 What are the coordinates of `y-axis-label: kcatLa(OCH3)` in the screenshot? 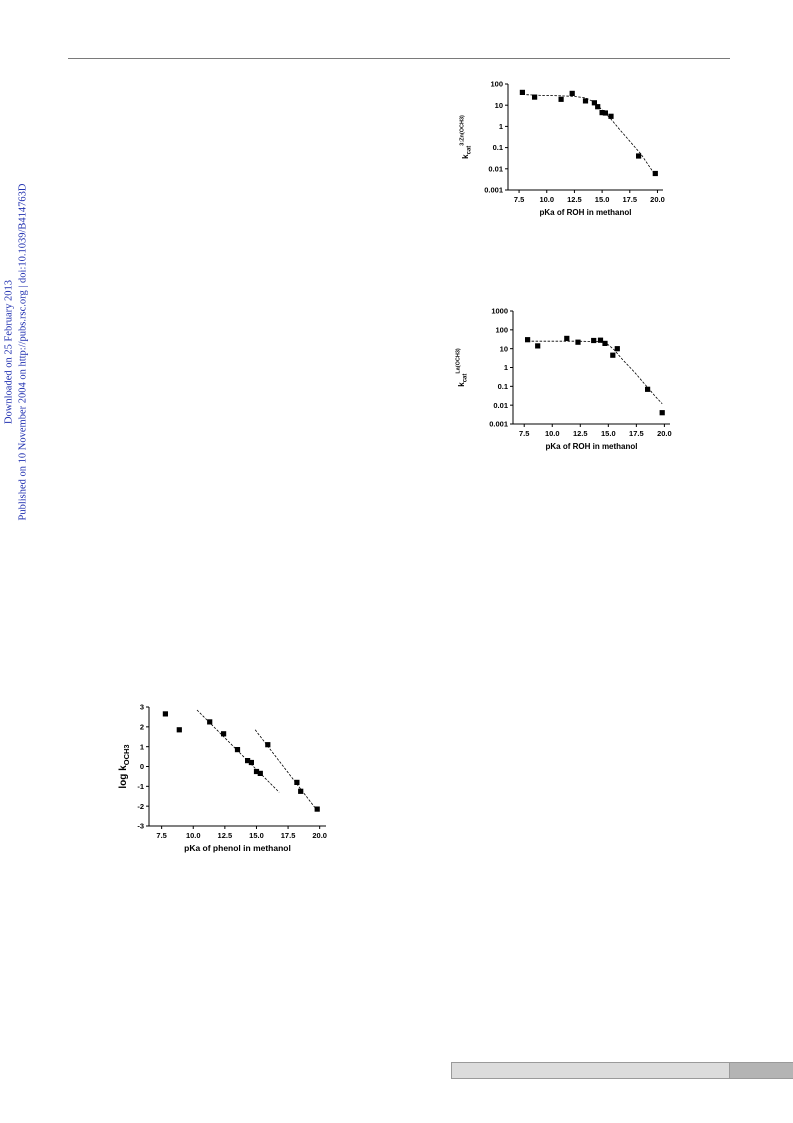 It's located at (462, 367).